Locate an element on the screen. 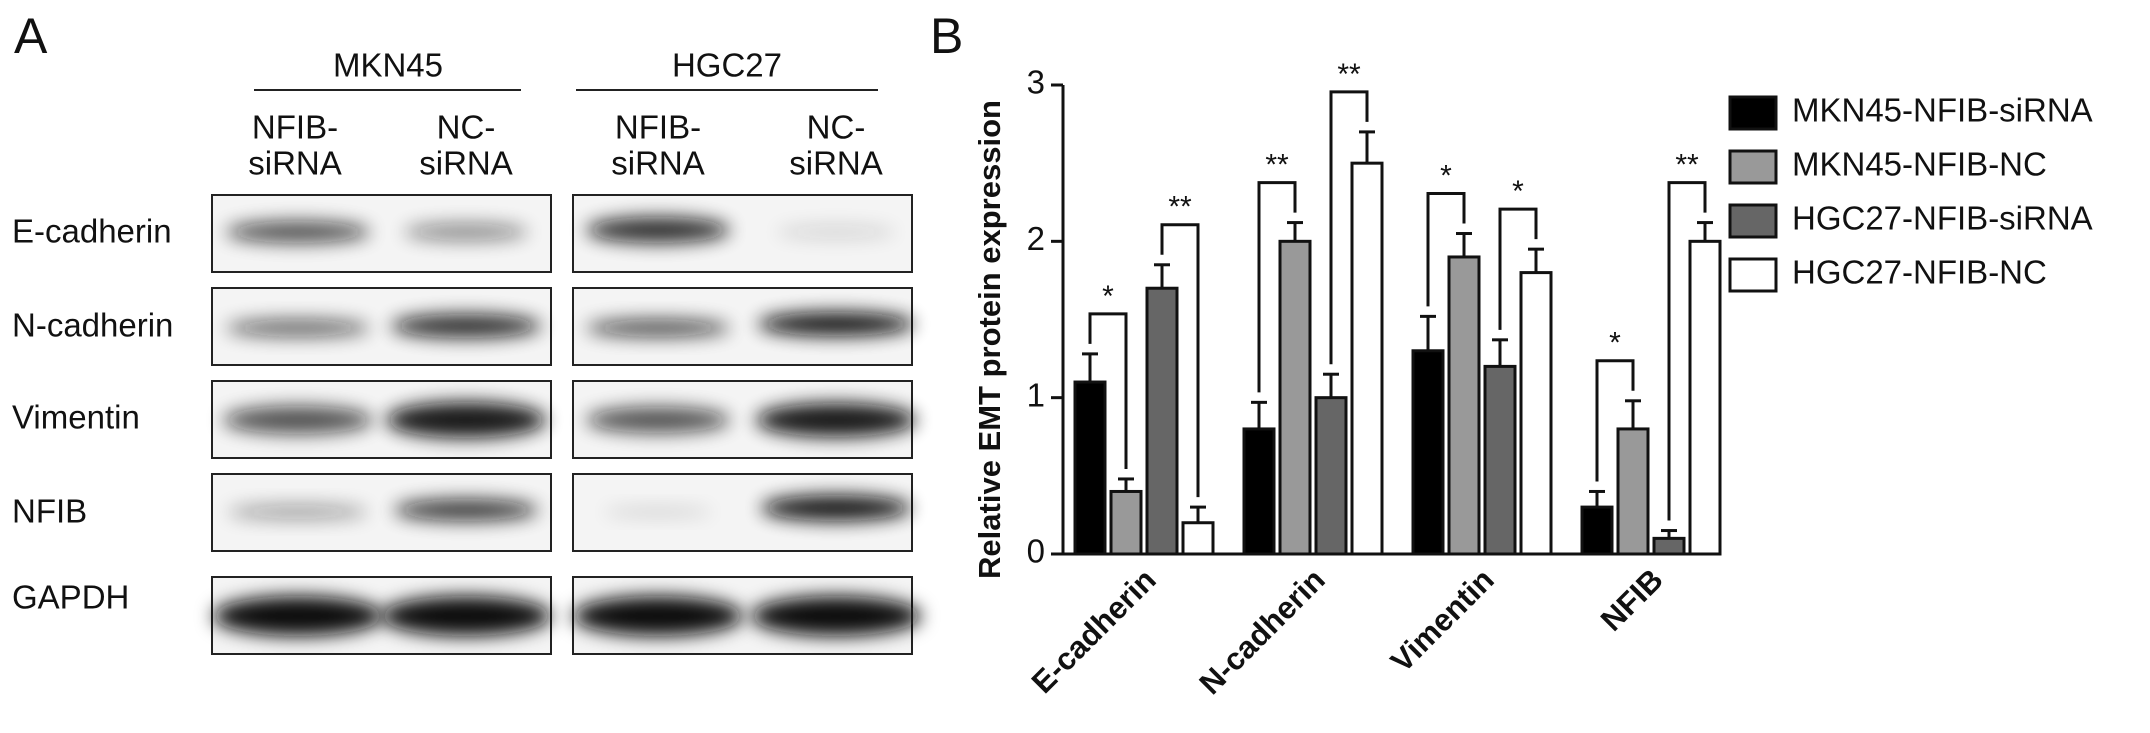 The height and width of the screenshot is (733, 2150). panel-label: B is located at coordinates (946, 36).